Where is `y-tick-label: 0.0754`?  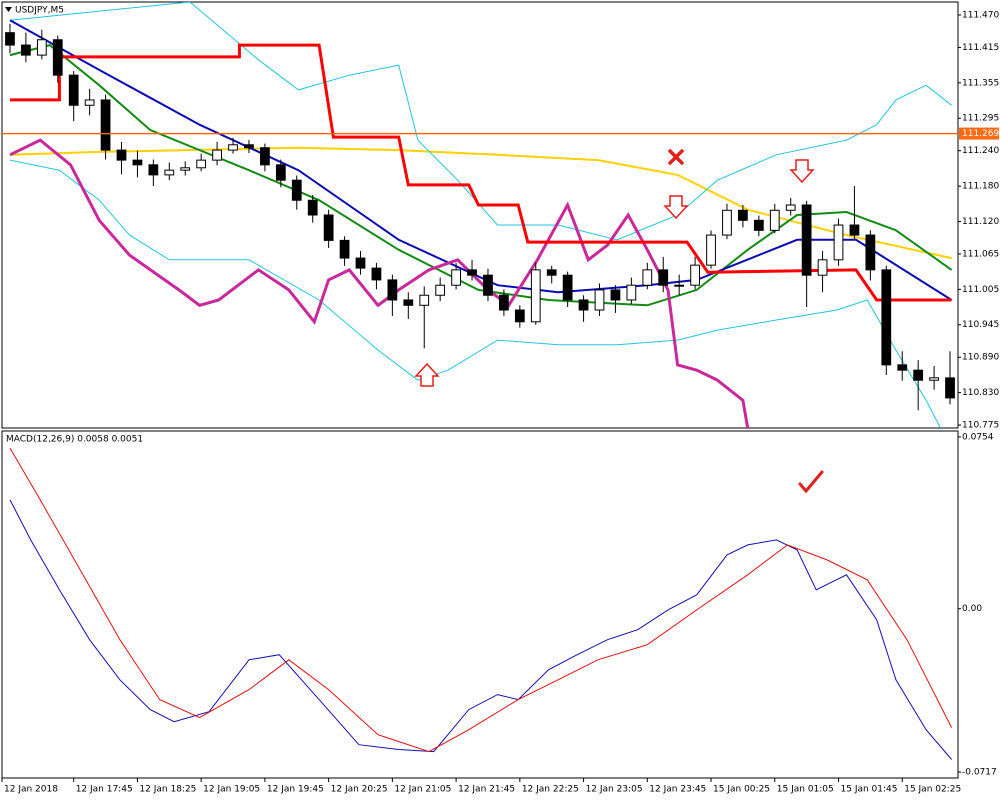 y-tick-label: 0.0754 is located at coordinates (978, 437).